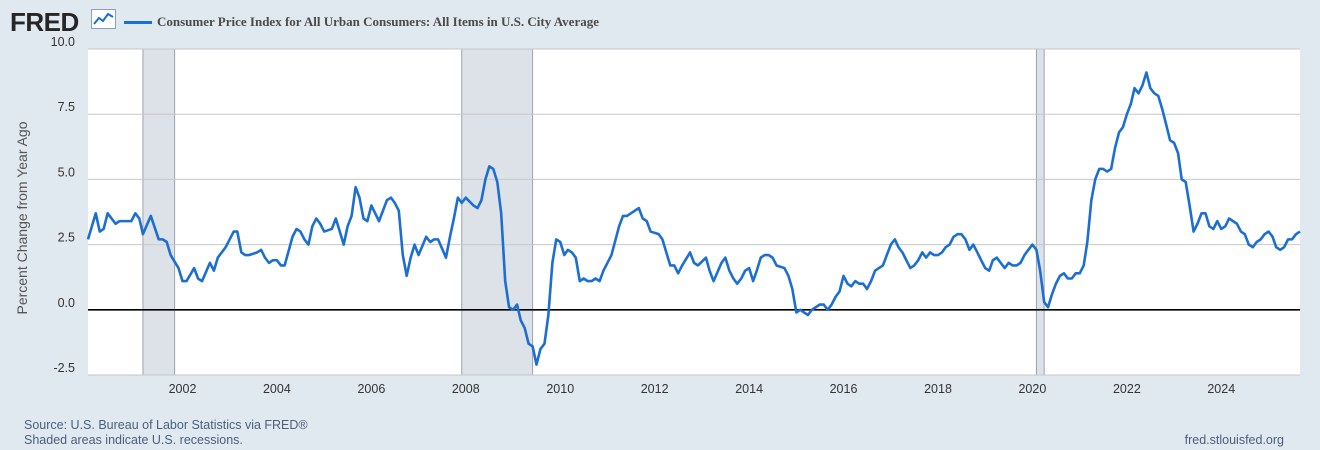 This screenshot has height=450, width=1320. Describe the element at coordinates (560, 389) in the screenshot. I see `x-tick-label: 2010` at that location.